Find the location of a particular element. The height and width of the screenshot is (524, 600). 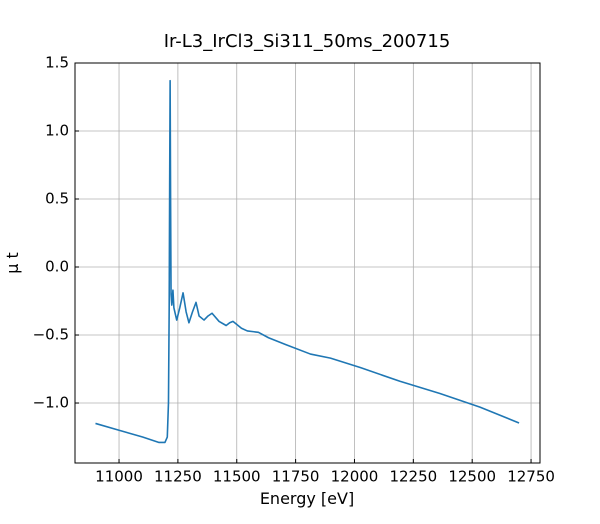

x-tick-label: 12250 is located at coordinates (413, 477).